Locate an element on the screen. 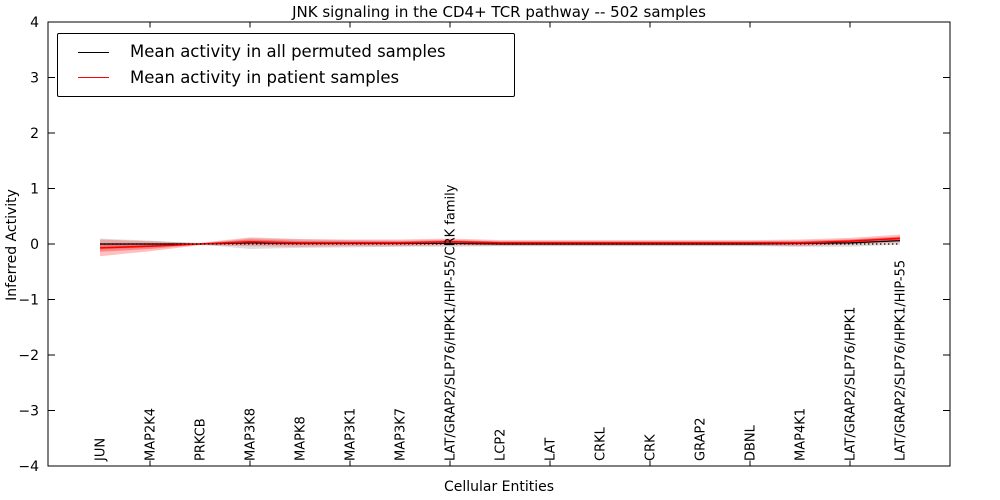  x-category-label: MAP3K1 is located at coordinates (351, 434).